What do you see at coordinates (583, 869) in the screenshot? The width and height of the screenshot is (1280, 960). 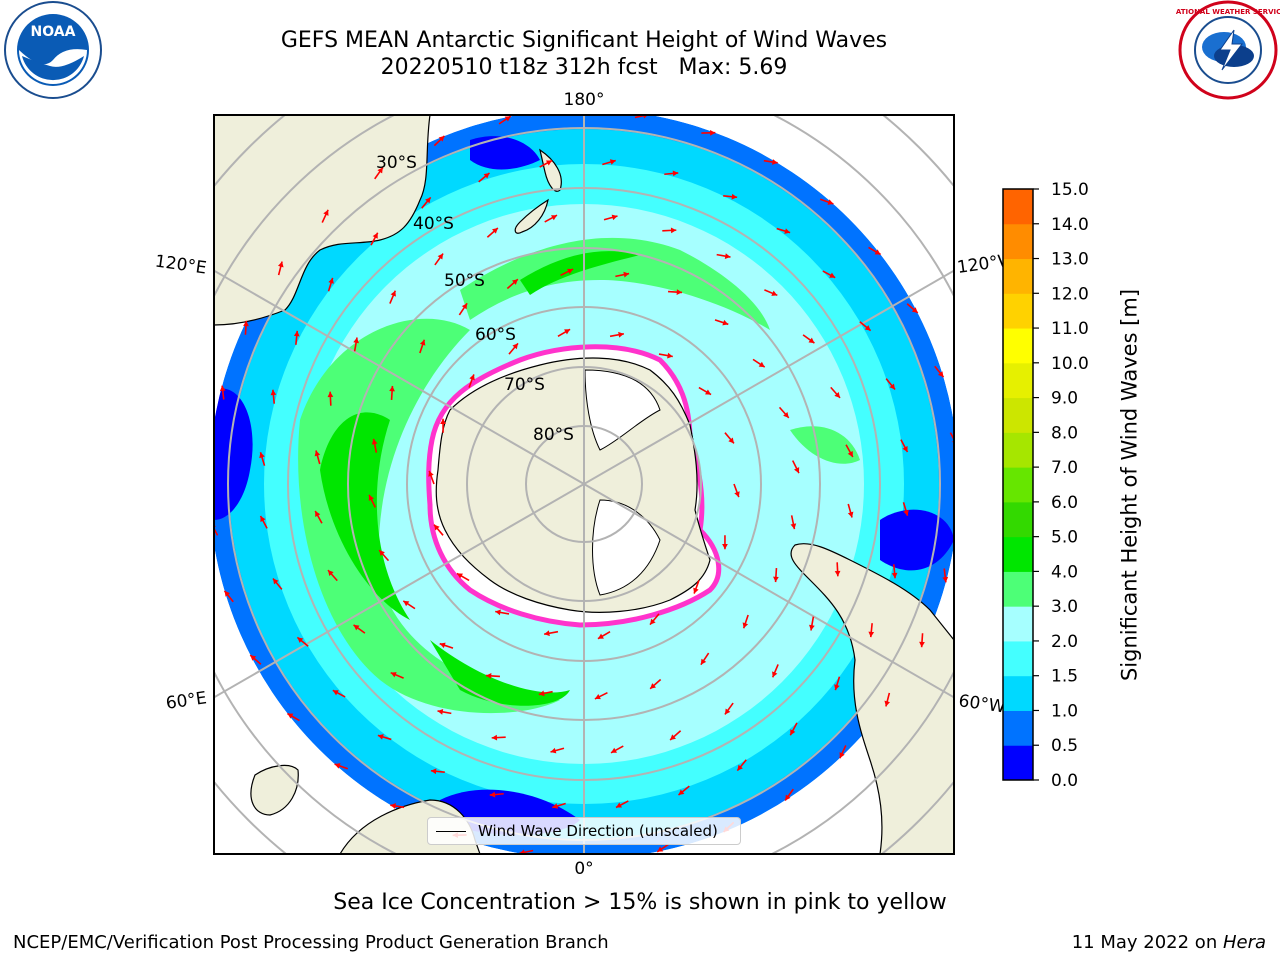 I see `lon-label-0: 0°` at bounding box center [583, 869].